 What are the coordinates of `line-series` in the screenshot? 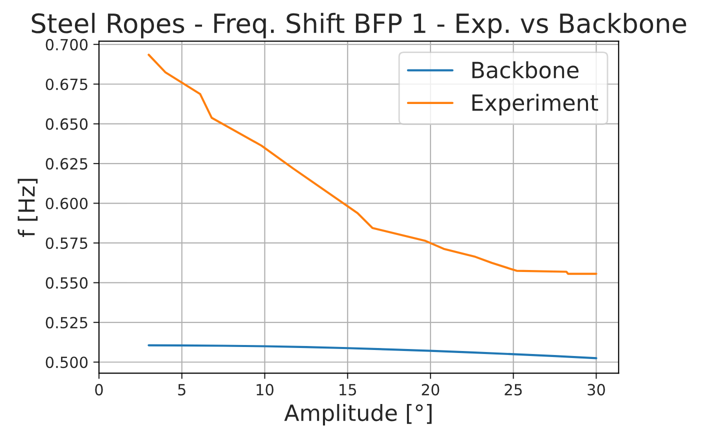 It's located at (373, 352).